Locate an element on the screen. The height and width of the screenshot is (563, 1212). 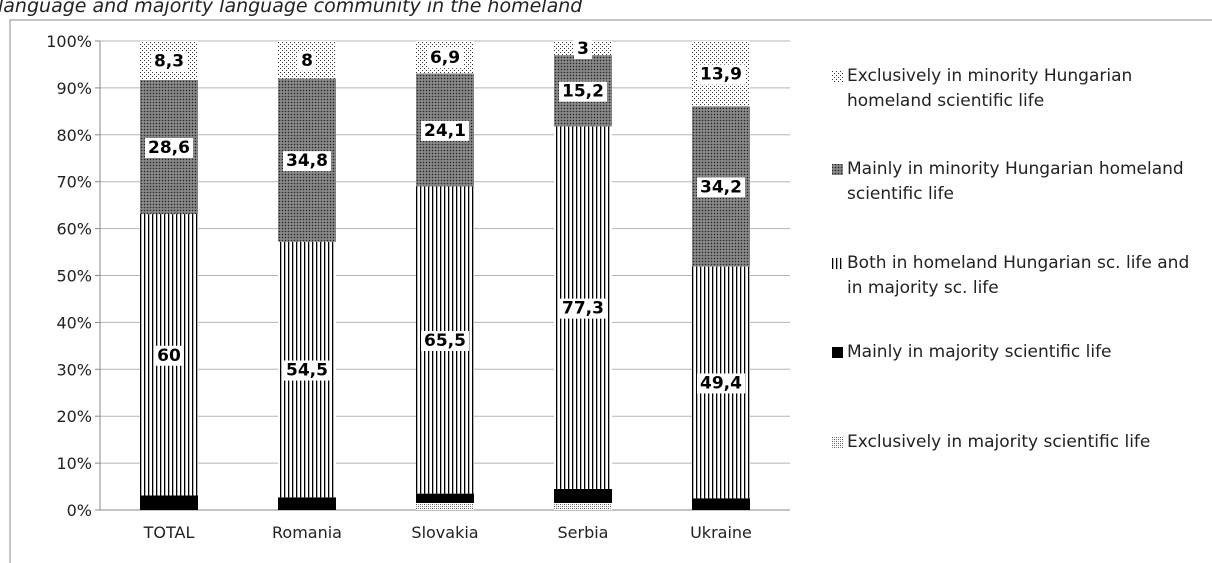
legend-label: Mainly in majority scientific life is located at coordinates (979, 352).